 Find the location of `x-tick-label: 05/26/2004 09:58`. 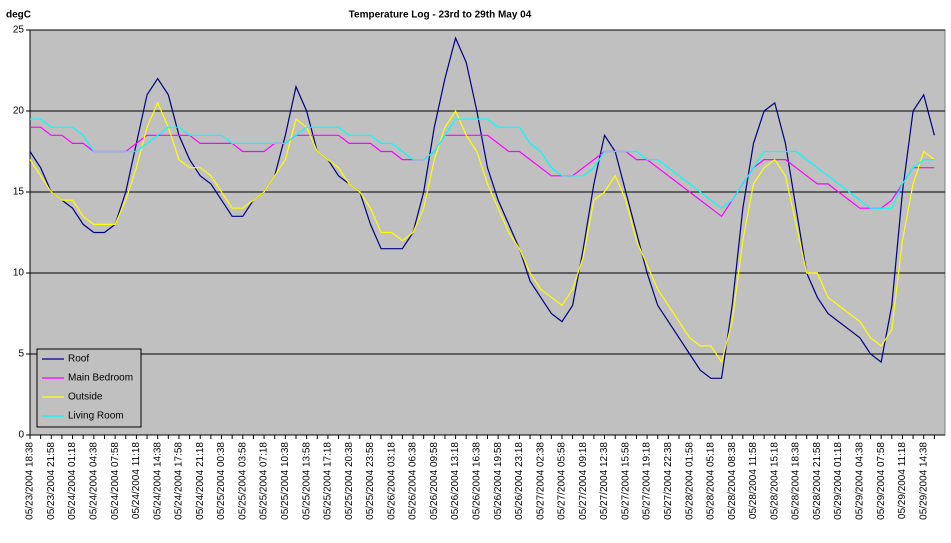

x-tick-label: 05/26/2004 09:58 is located at coordinates (434, 481).